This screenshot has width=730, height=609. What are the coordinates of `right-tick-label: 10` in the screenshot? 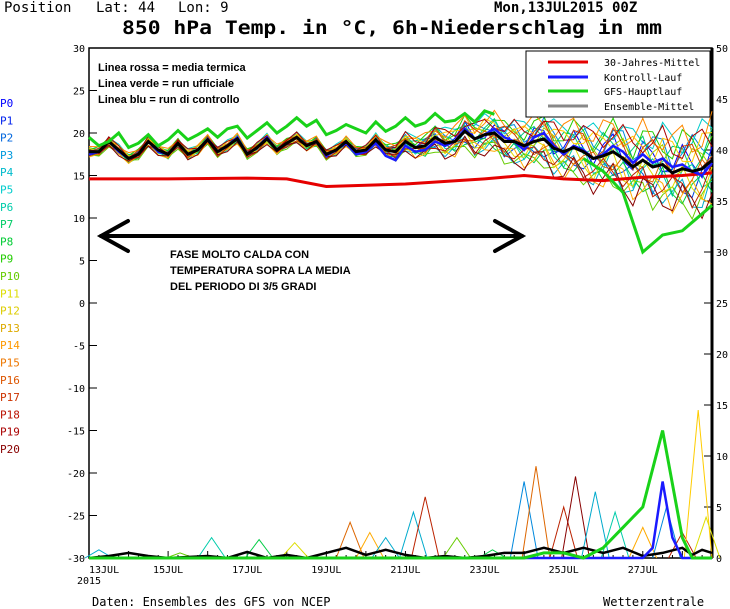 It's located at (722, 457).